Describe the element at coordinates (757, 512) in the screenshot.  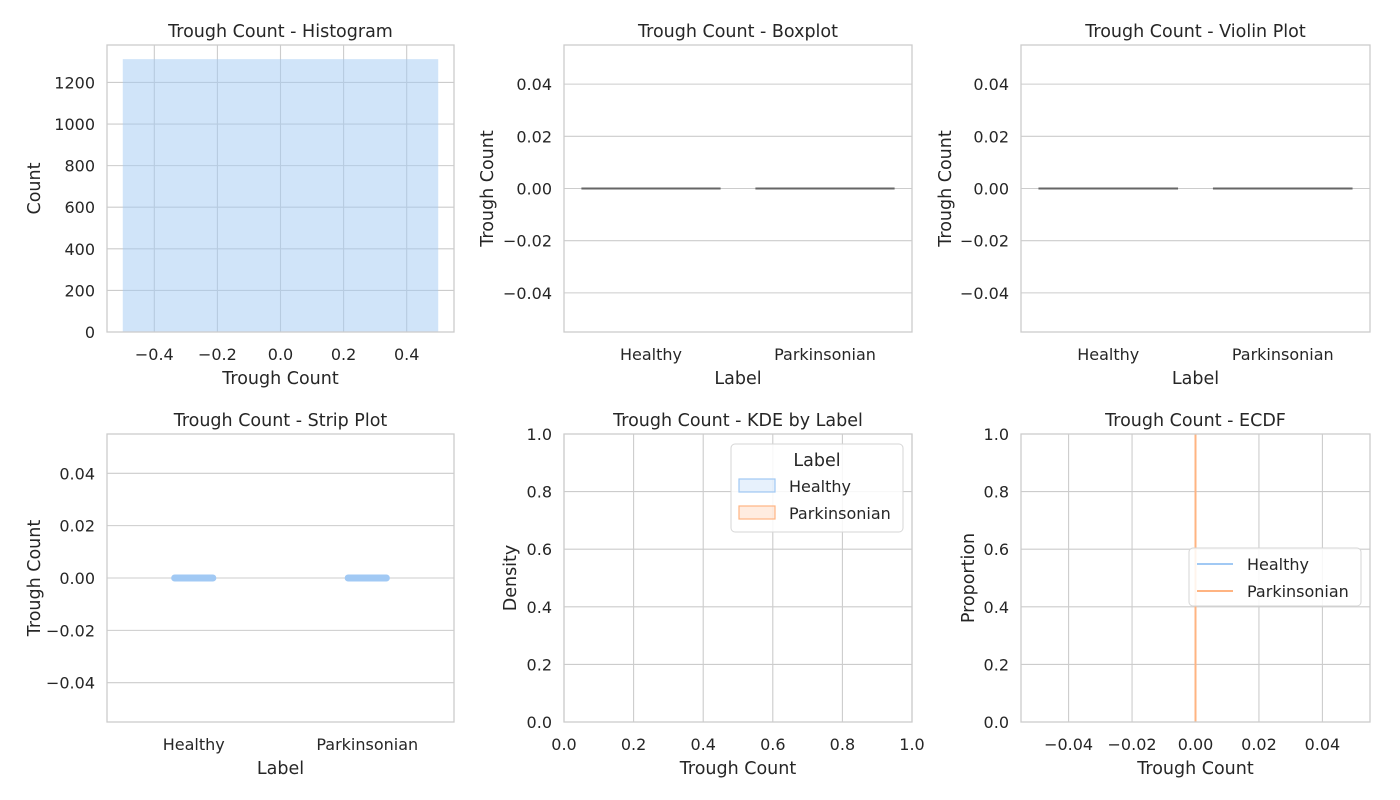
I see `legend-swatch-parkinsonian` at that location.